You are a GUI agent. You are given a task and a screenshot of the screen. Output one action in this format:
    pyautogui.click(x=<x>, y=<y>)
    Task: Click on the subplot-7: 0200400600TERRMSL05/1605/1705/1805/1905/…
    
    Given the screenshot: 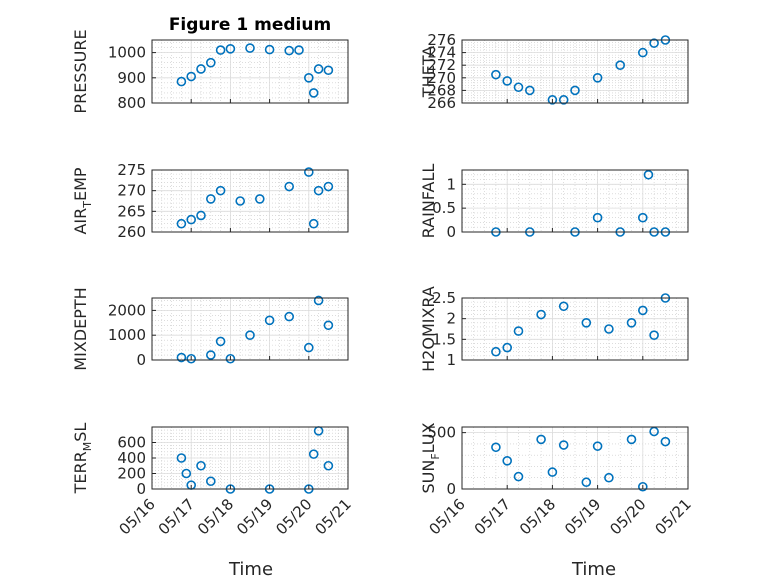 What is the action you would take?
    pyautogui.click(x=213, y=481)
    